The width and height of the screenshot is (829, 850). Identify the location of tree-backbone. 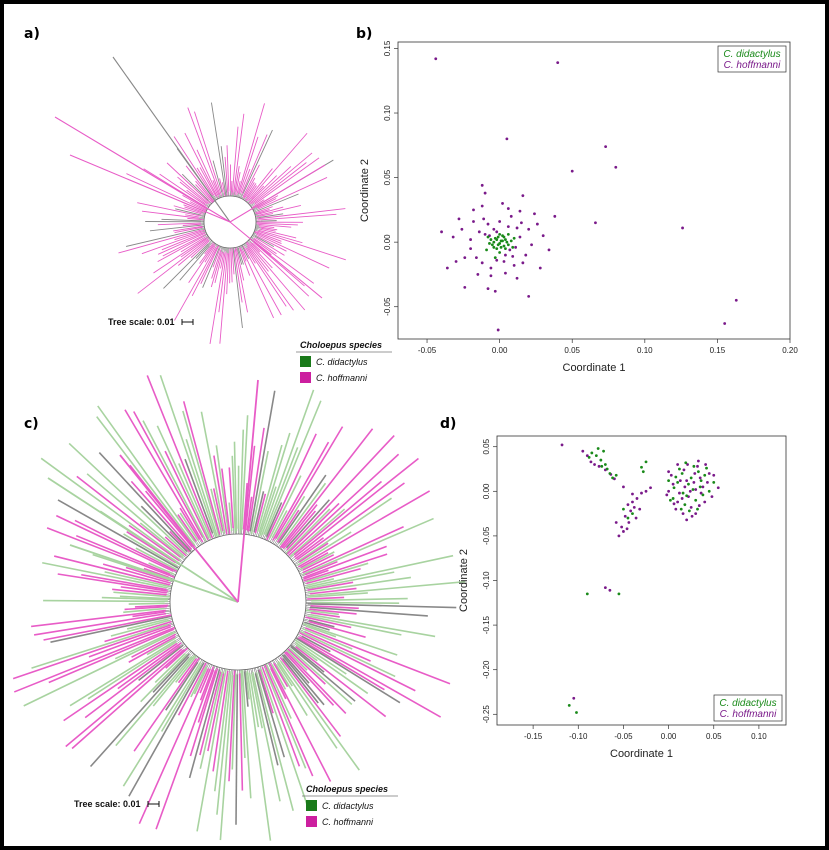
(230, 222).